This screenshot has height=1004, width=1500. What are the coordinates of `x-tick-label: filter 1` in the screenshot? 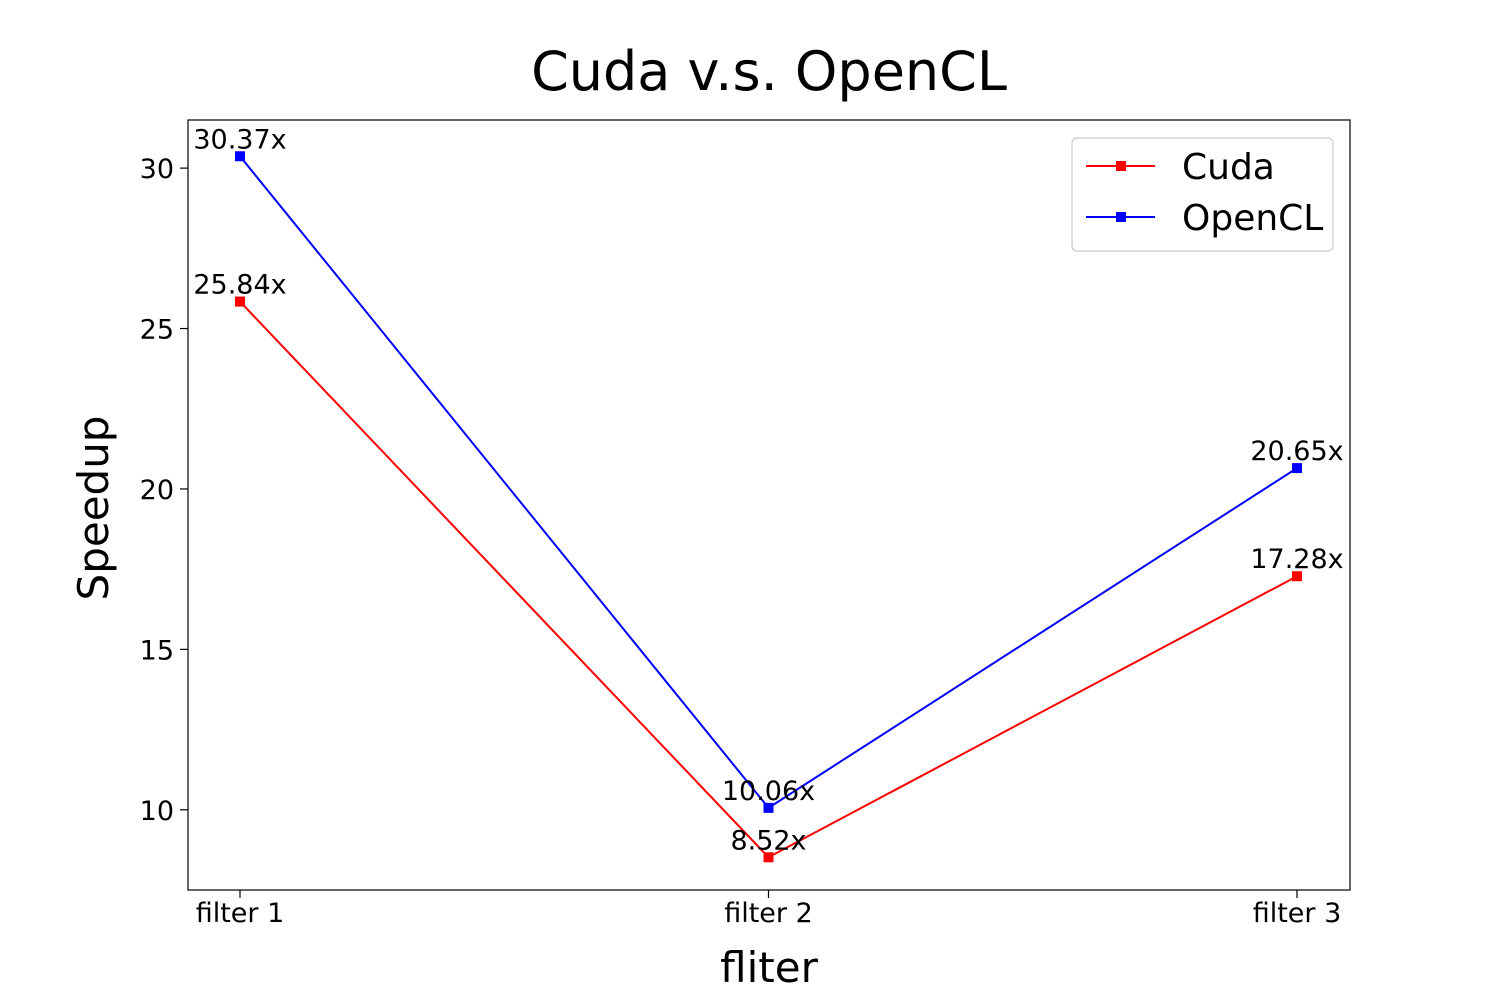 It's located at (240, 913).